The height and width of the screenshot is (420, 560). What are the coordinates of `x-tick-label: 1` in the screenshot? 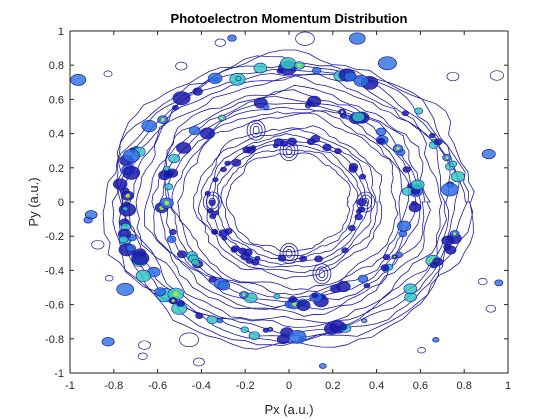 It's located at (508, 386).